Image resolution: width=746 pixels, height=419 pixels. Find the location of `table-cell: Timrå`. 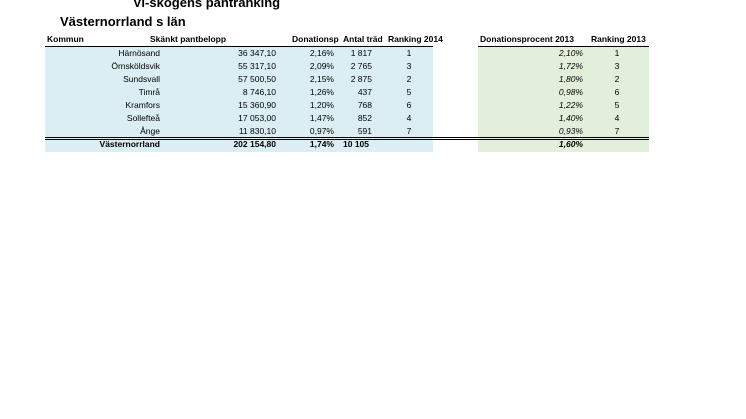

table-cell: Timrå is located at coordinates (149, 92).